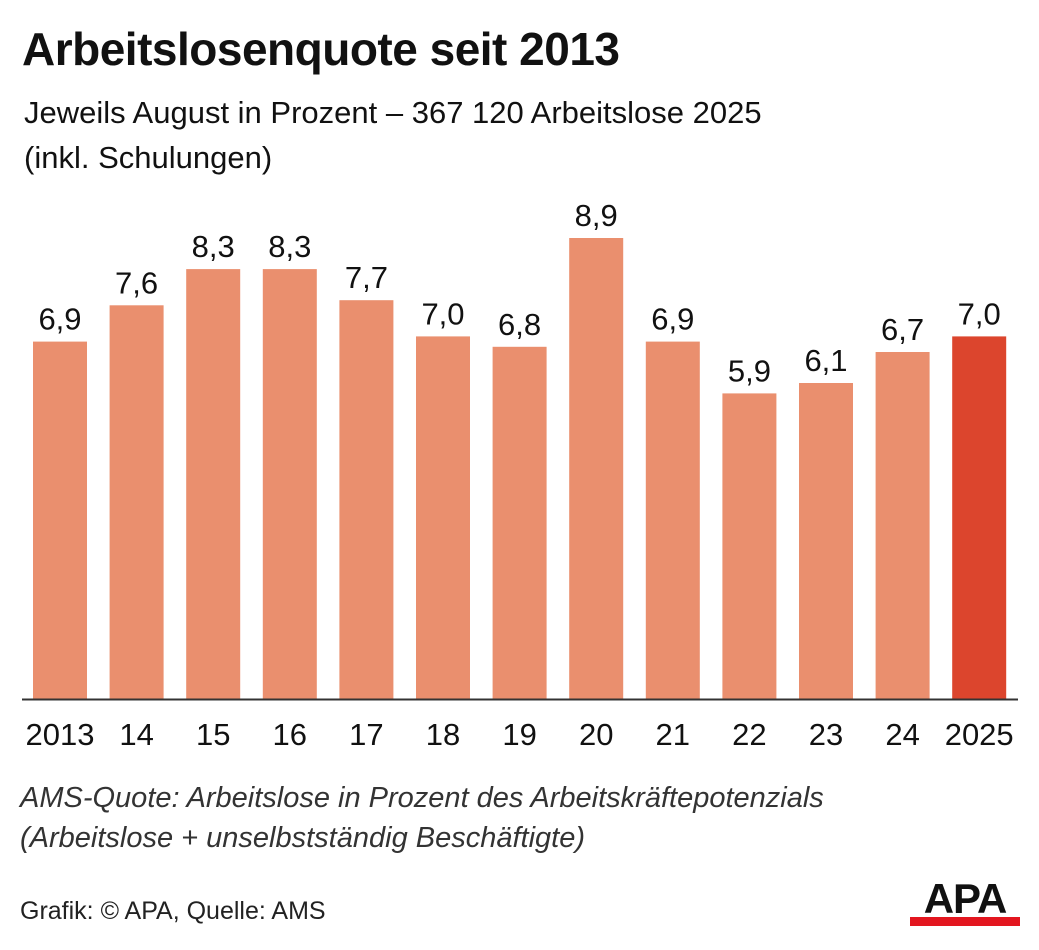  What do you see at coordinates (366, 734) in the screenshot?
I see `x-tick-label-17: 17` at bounding box center [366, 734].